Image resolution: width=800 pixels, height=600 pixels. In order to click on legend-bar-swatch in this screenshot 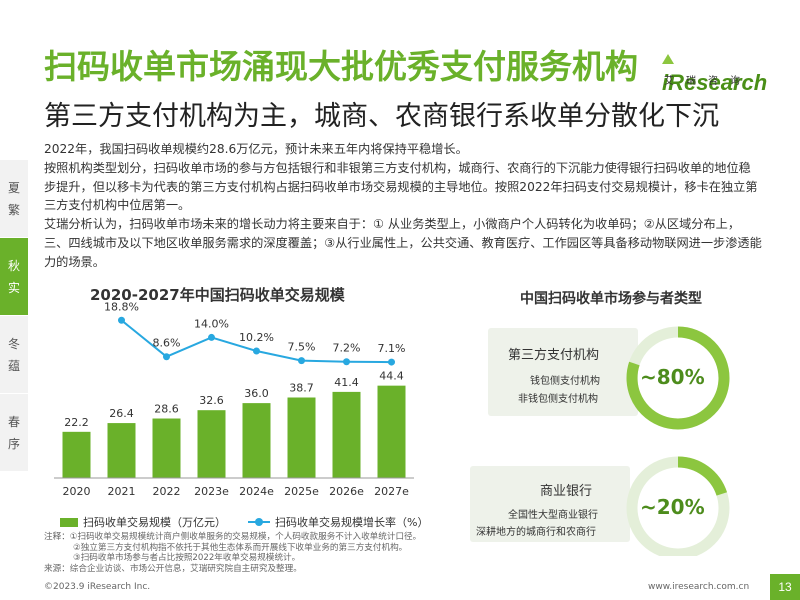, I will do `click(69, 522)`.